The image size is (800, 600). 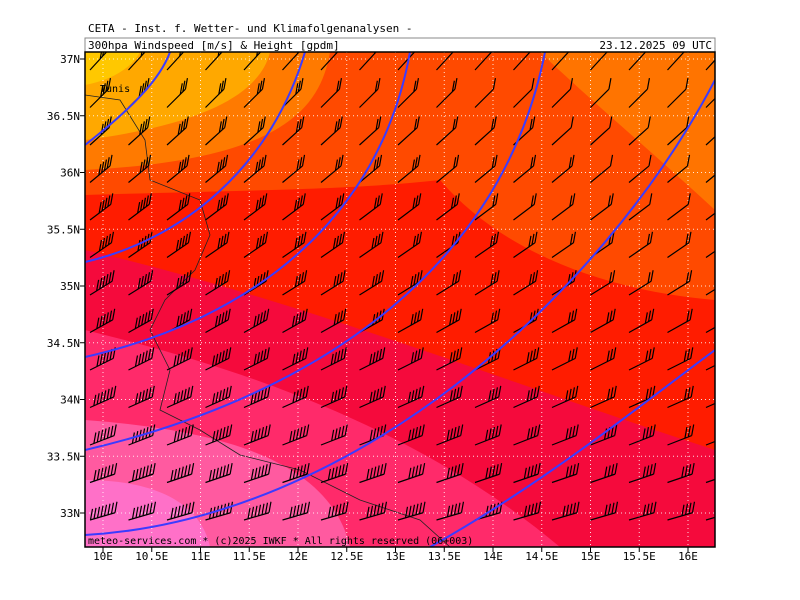 I want to click on lat-label: 37N, so click(x=70, y=59).